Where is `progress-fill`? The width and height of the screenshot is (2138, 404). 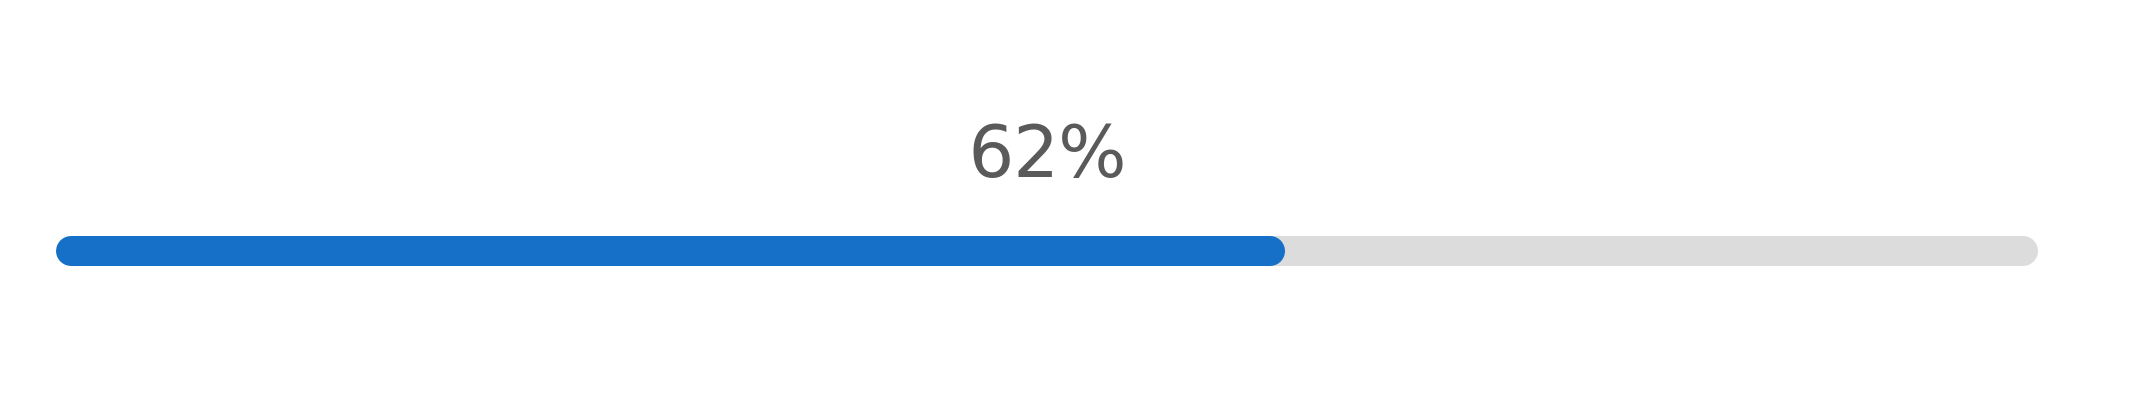
progress-fill is located at coordinates (670, 251).